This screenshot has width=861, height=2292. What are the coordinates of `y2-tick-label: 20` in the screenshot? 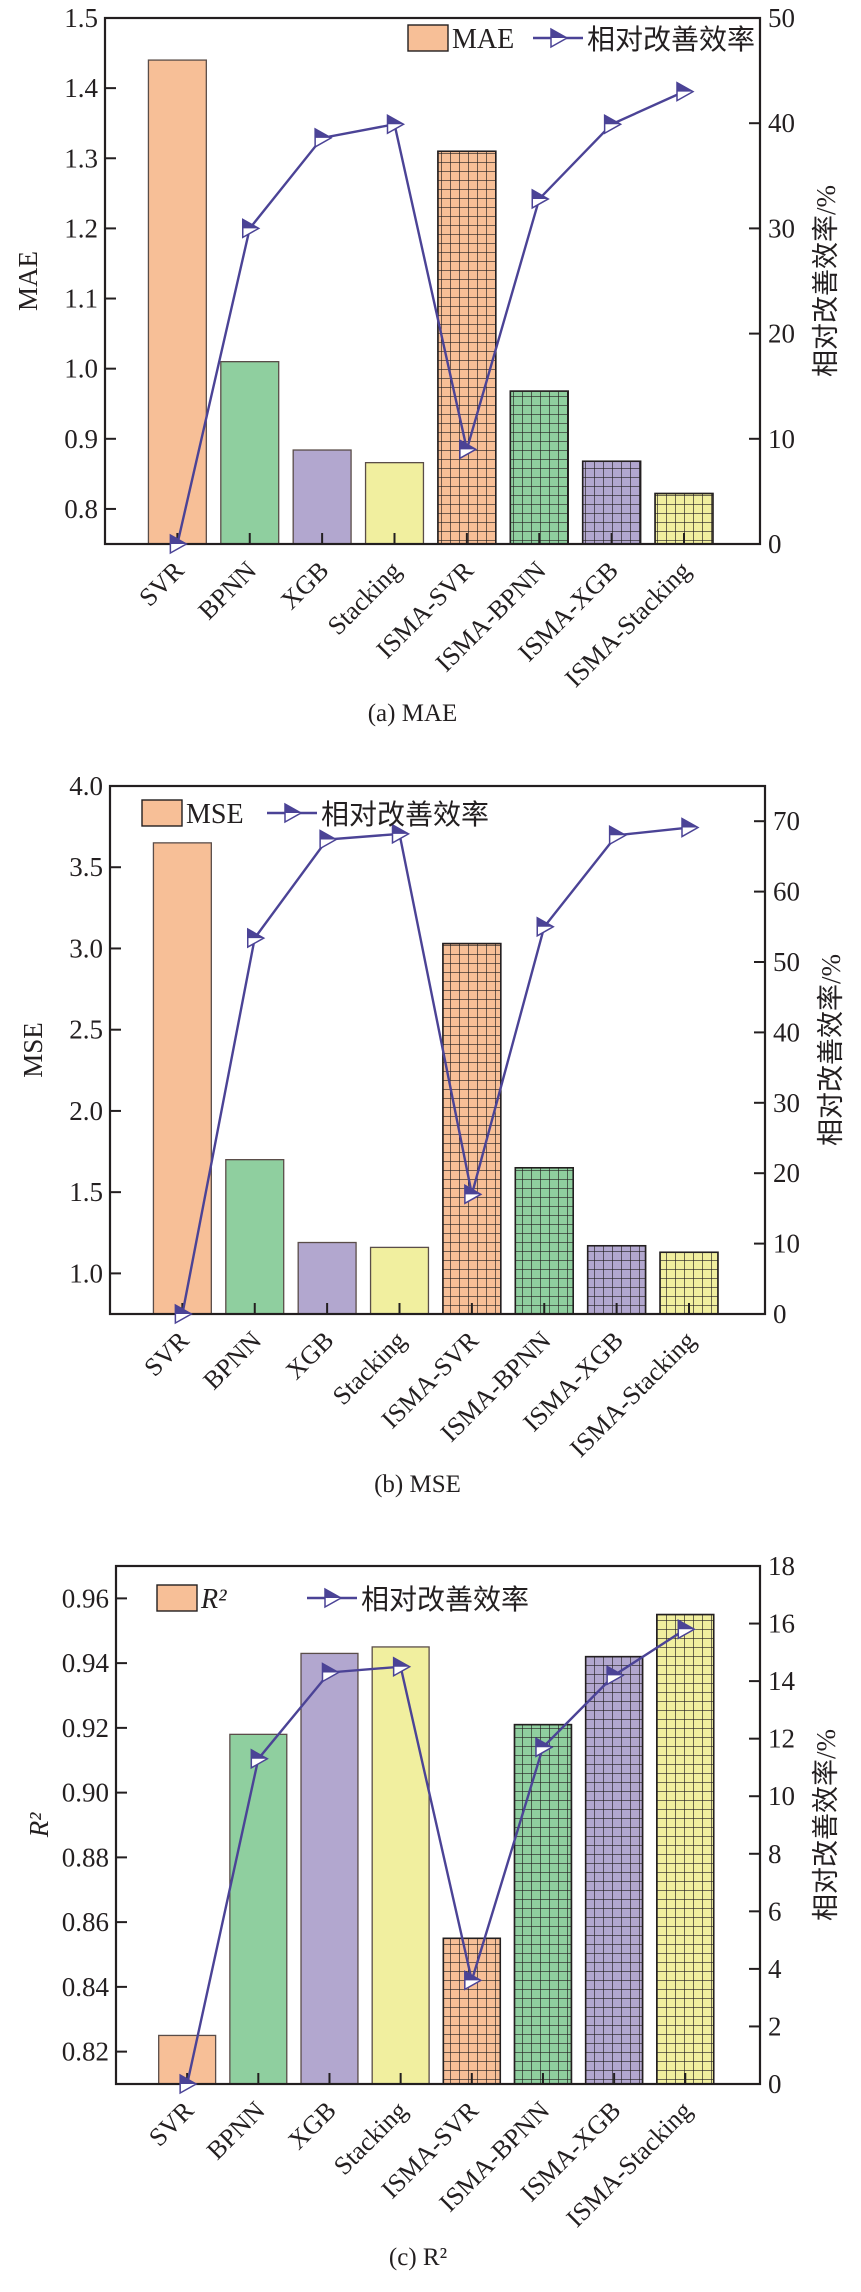 It's located at (786, 1173).